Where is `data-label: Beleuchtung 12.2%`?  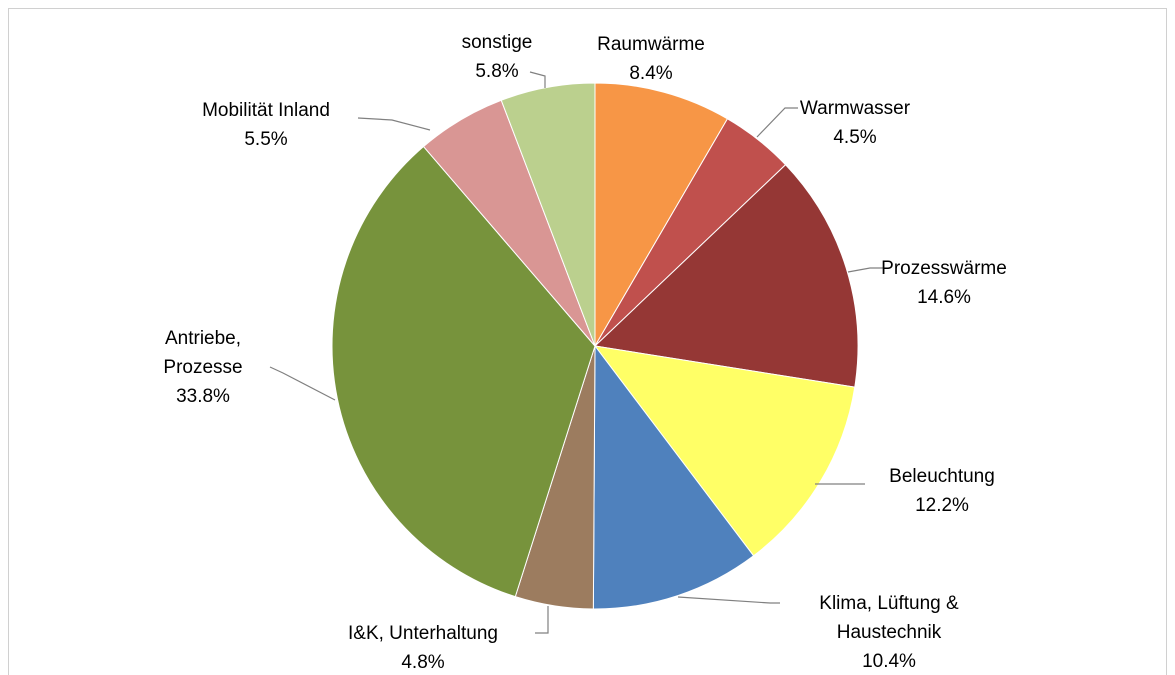 data-label: Beleuchtung 12.2% is located at coordinates (942, 491).